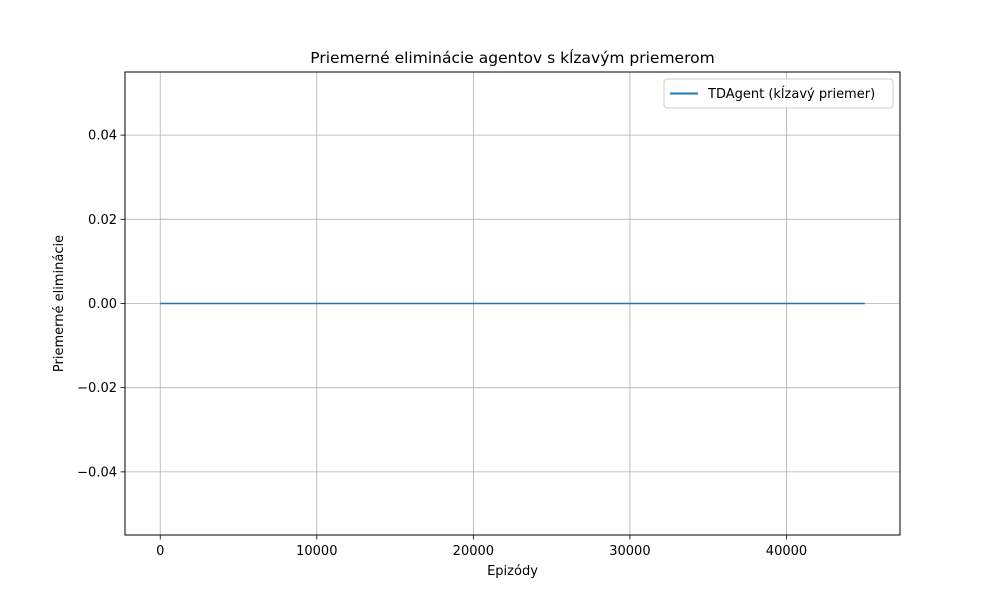  Describe the element at coordinates (786, 551) in the screenshot. I see `x-tick-label: 40000` at that location.